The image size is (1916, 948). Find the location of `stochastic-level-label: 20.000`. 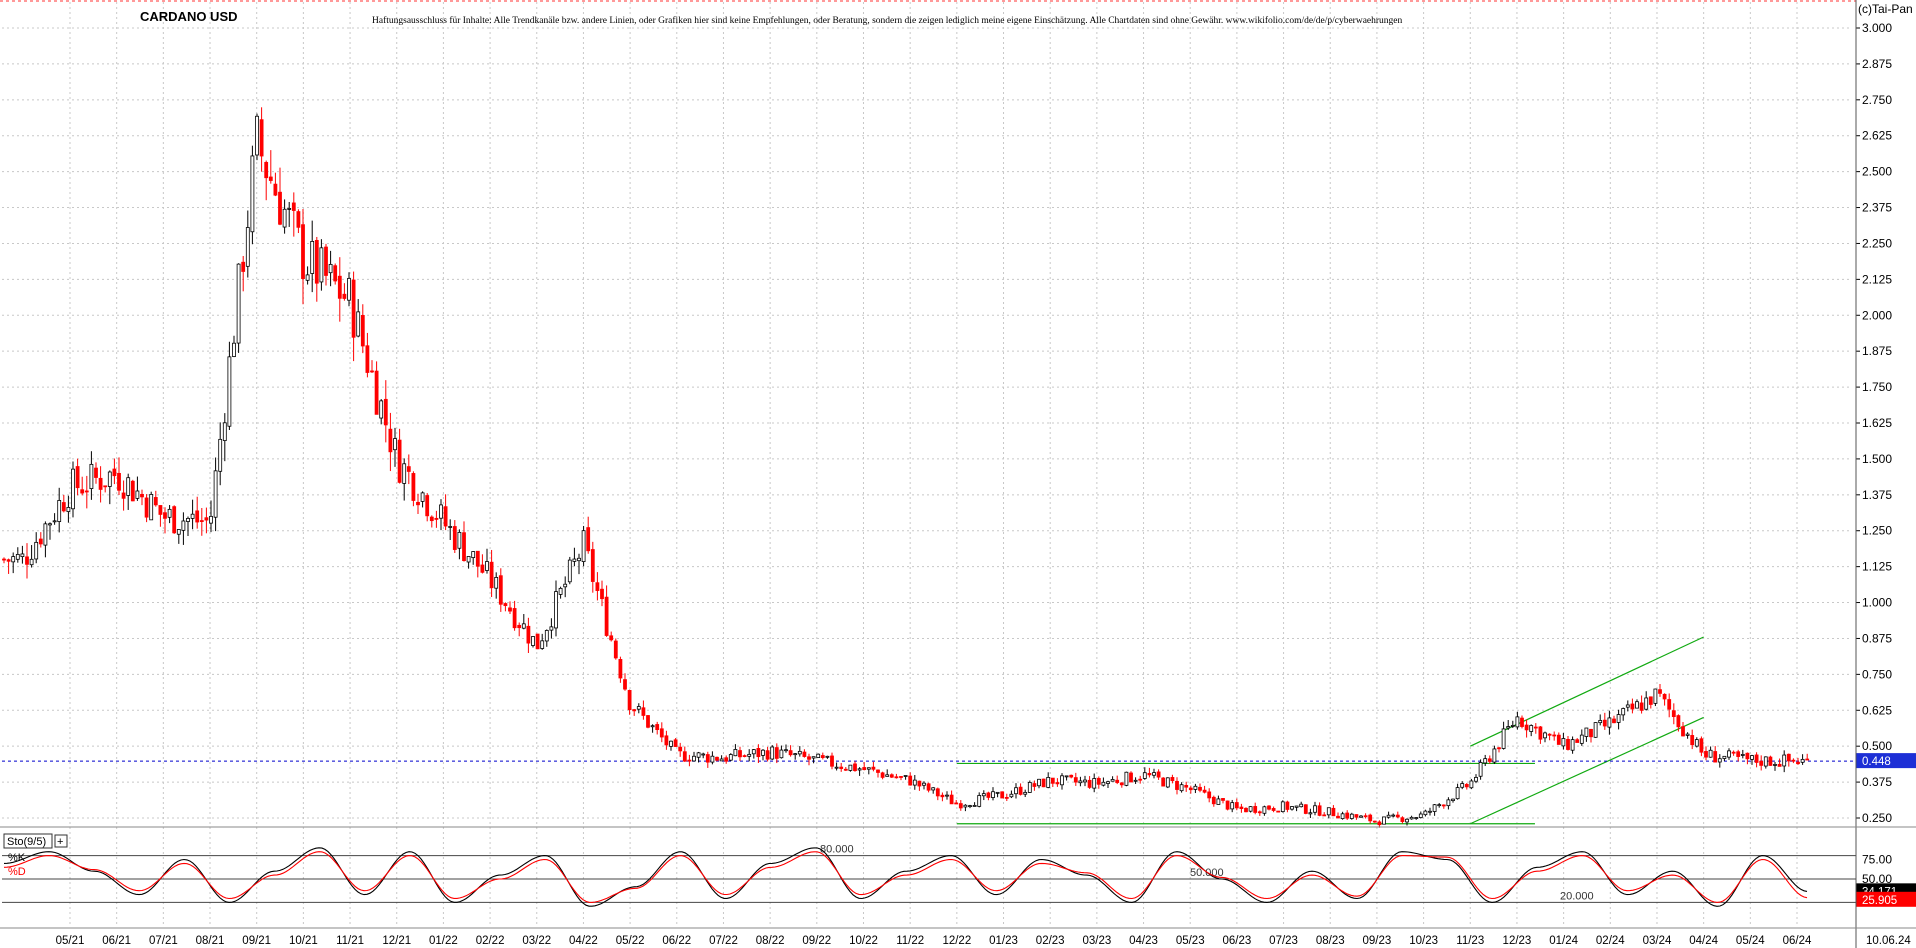

stochastic-level-label: 20.000 is located at coordinates (1577, 896).